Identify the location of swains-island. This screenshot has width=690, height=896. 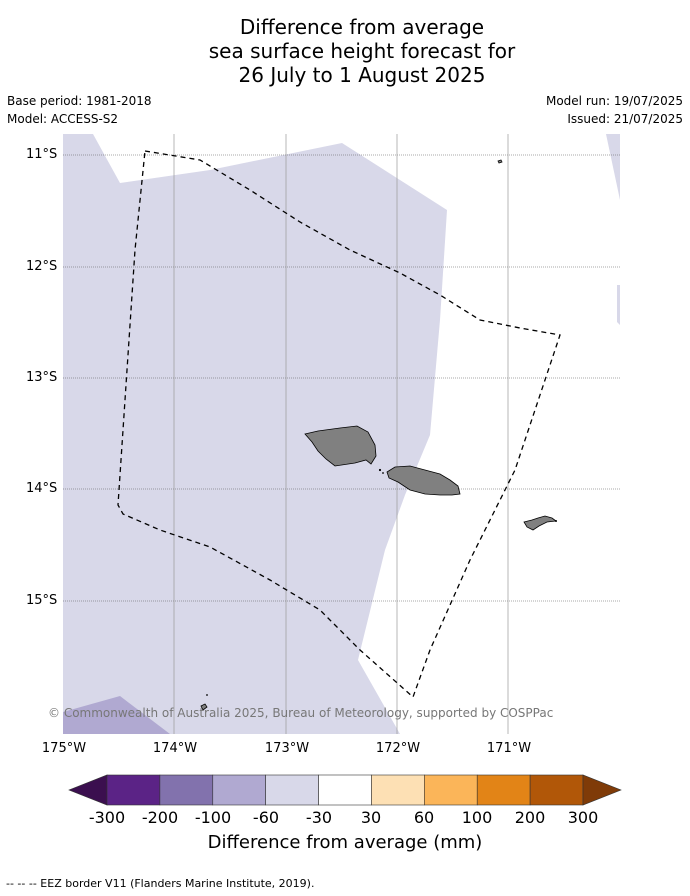
(500, 161).